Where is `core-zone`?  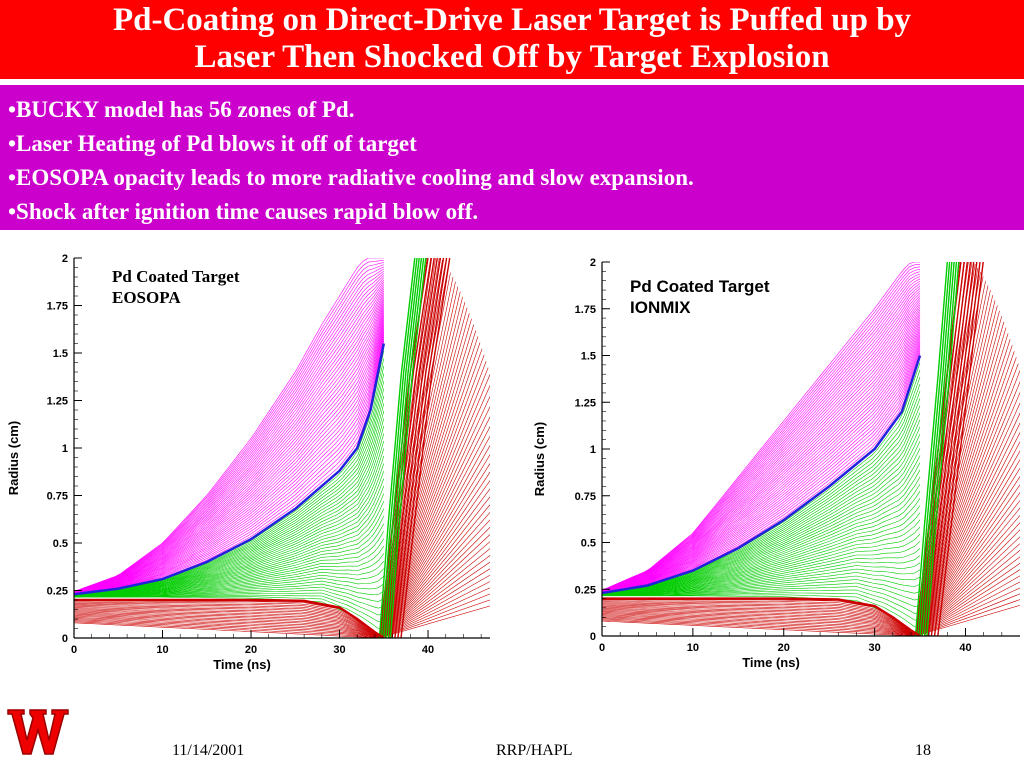 core-zone is located at coordinates (229, 618).